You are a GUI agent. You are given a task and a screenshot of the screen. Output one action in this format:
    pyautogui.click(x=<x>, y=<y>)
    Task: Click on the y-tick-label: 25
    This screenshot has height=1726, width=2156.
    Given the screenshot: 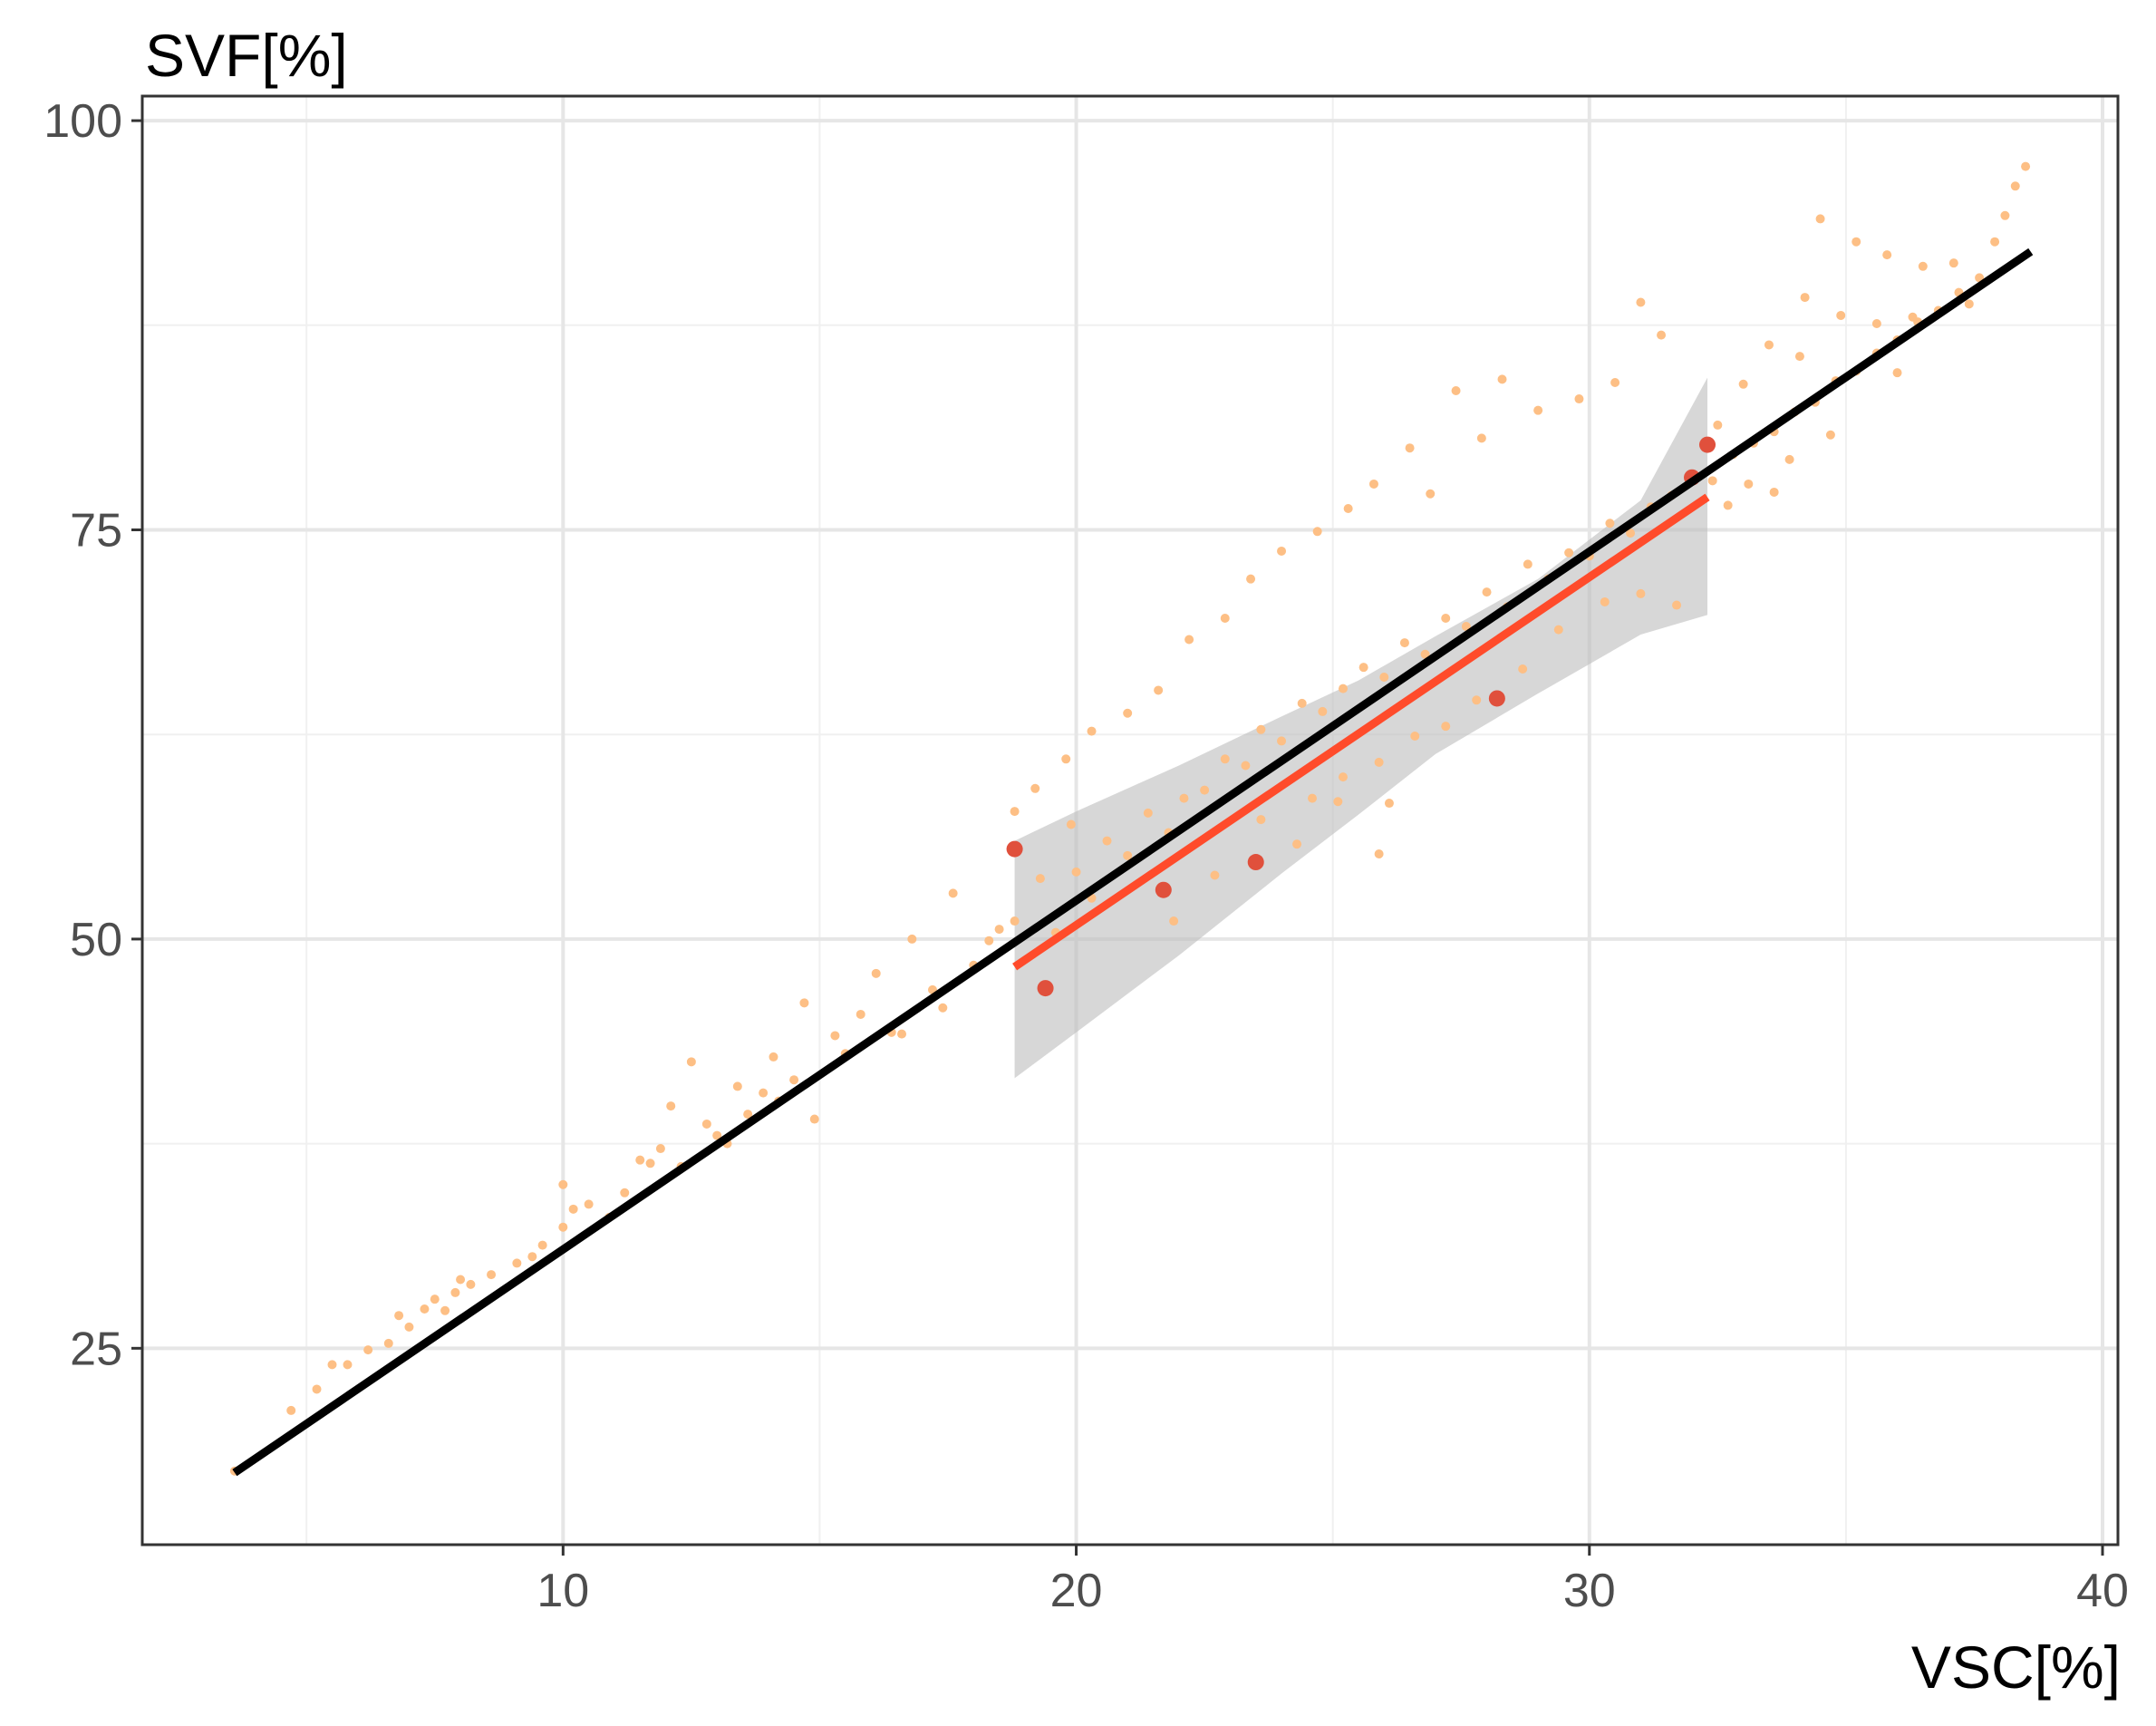 What is the action you would take?
    pyautogui.click(x=96, y=1349)
    